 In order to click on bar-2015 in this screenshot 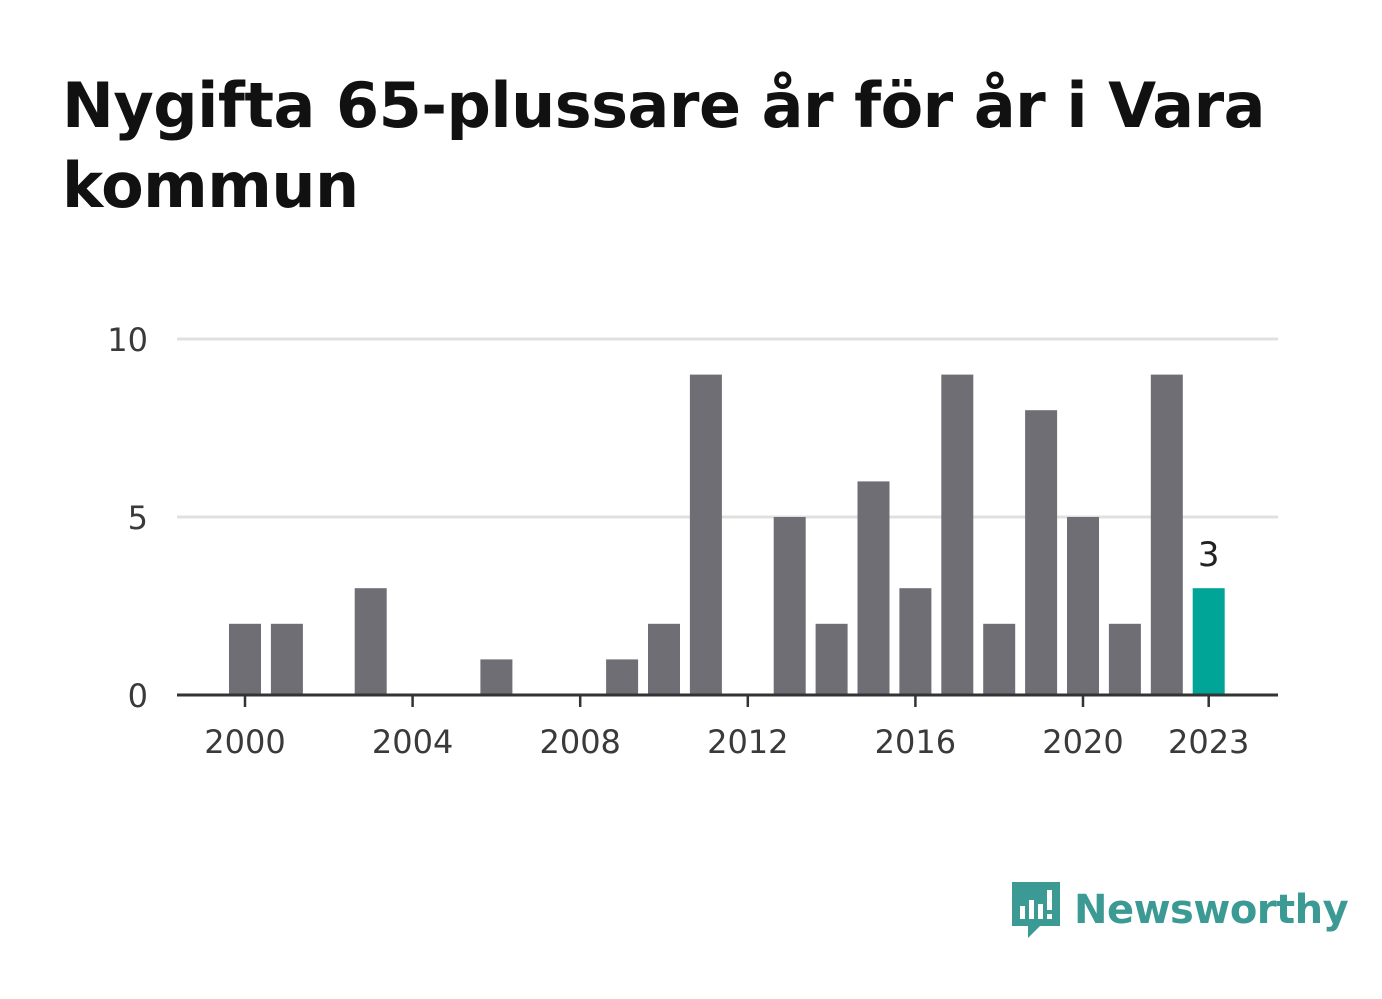, I will do `click(873, 588)`.